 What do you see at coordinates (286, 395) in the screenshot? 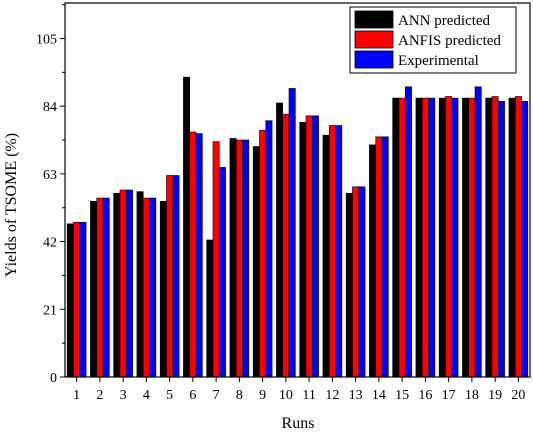
I see `x-tick-label: 10` at bounding box center [286, 395].